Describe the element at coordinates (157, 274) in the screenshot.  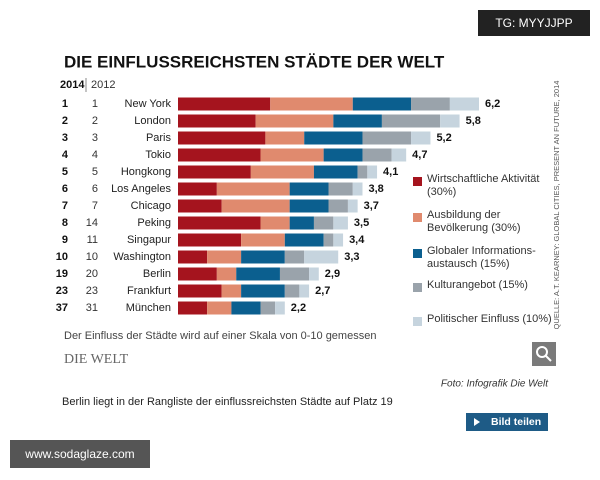
I see `category-label: Berlin` at that location.